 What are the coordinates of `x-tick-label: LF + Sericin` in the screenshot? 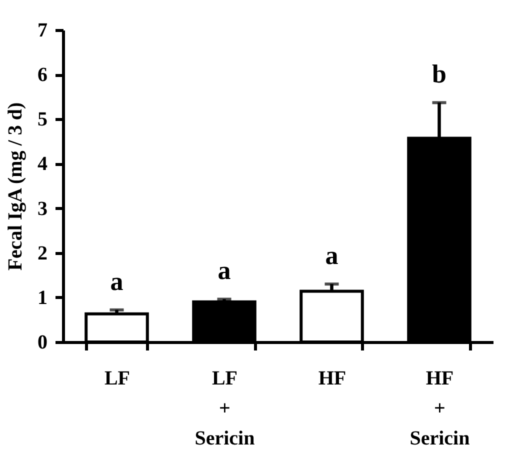 It's located at (224, 409).